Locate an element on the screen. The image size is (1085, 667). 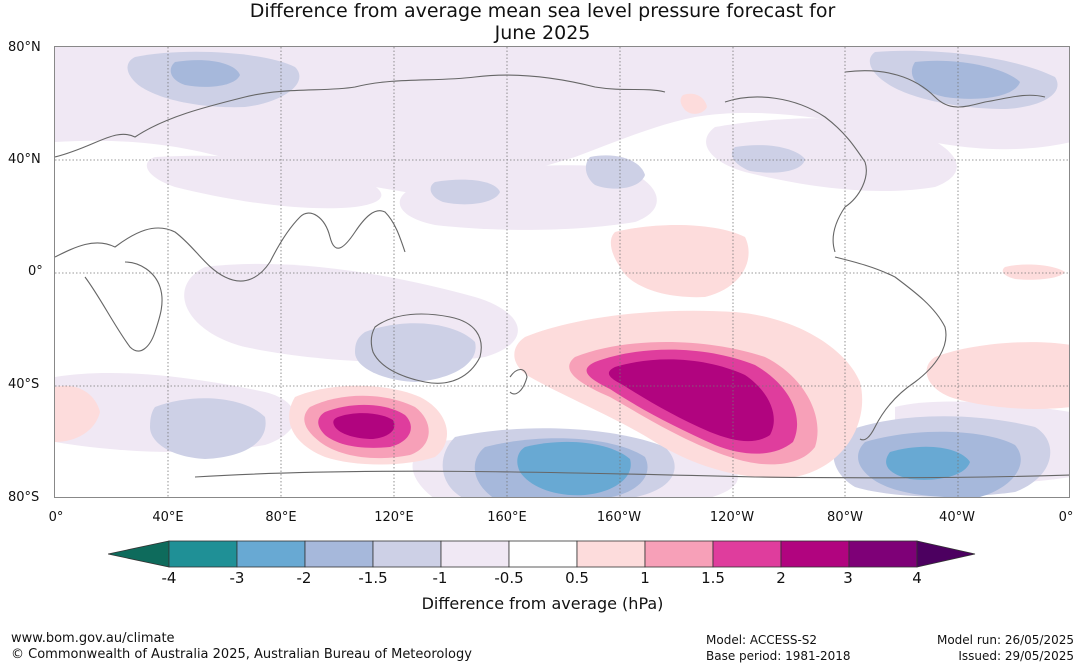
legend-colorbar is located at coordinates (542, 554).